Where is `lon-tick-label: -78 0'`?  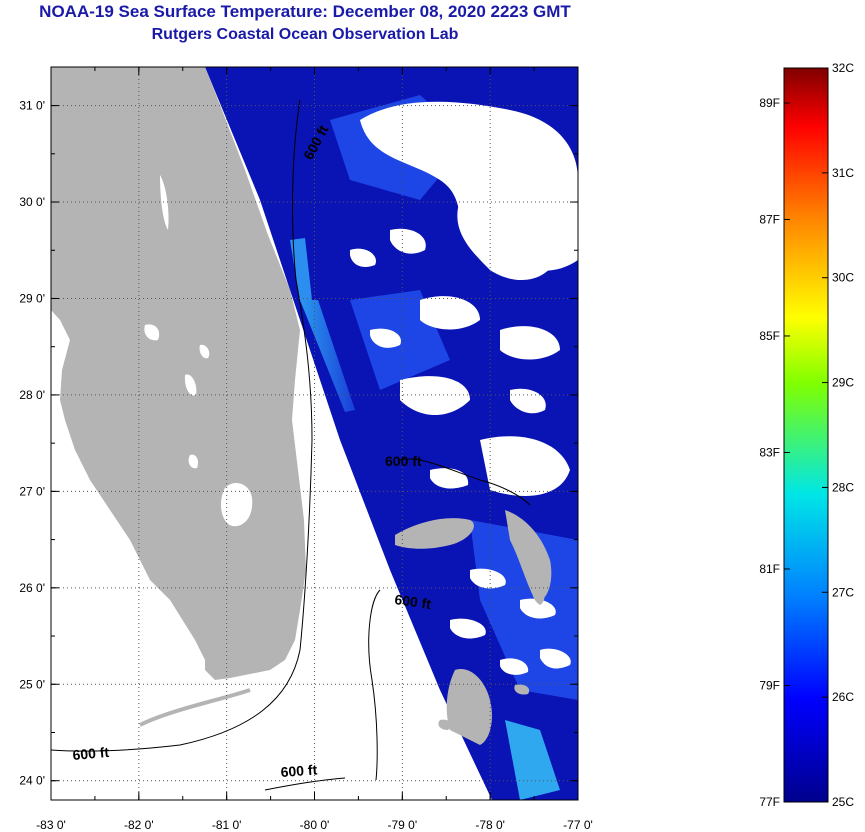
lon-tick-label: -78 0' is located at coordinates (490, 825).